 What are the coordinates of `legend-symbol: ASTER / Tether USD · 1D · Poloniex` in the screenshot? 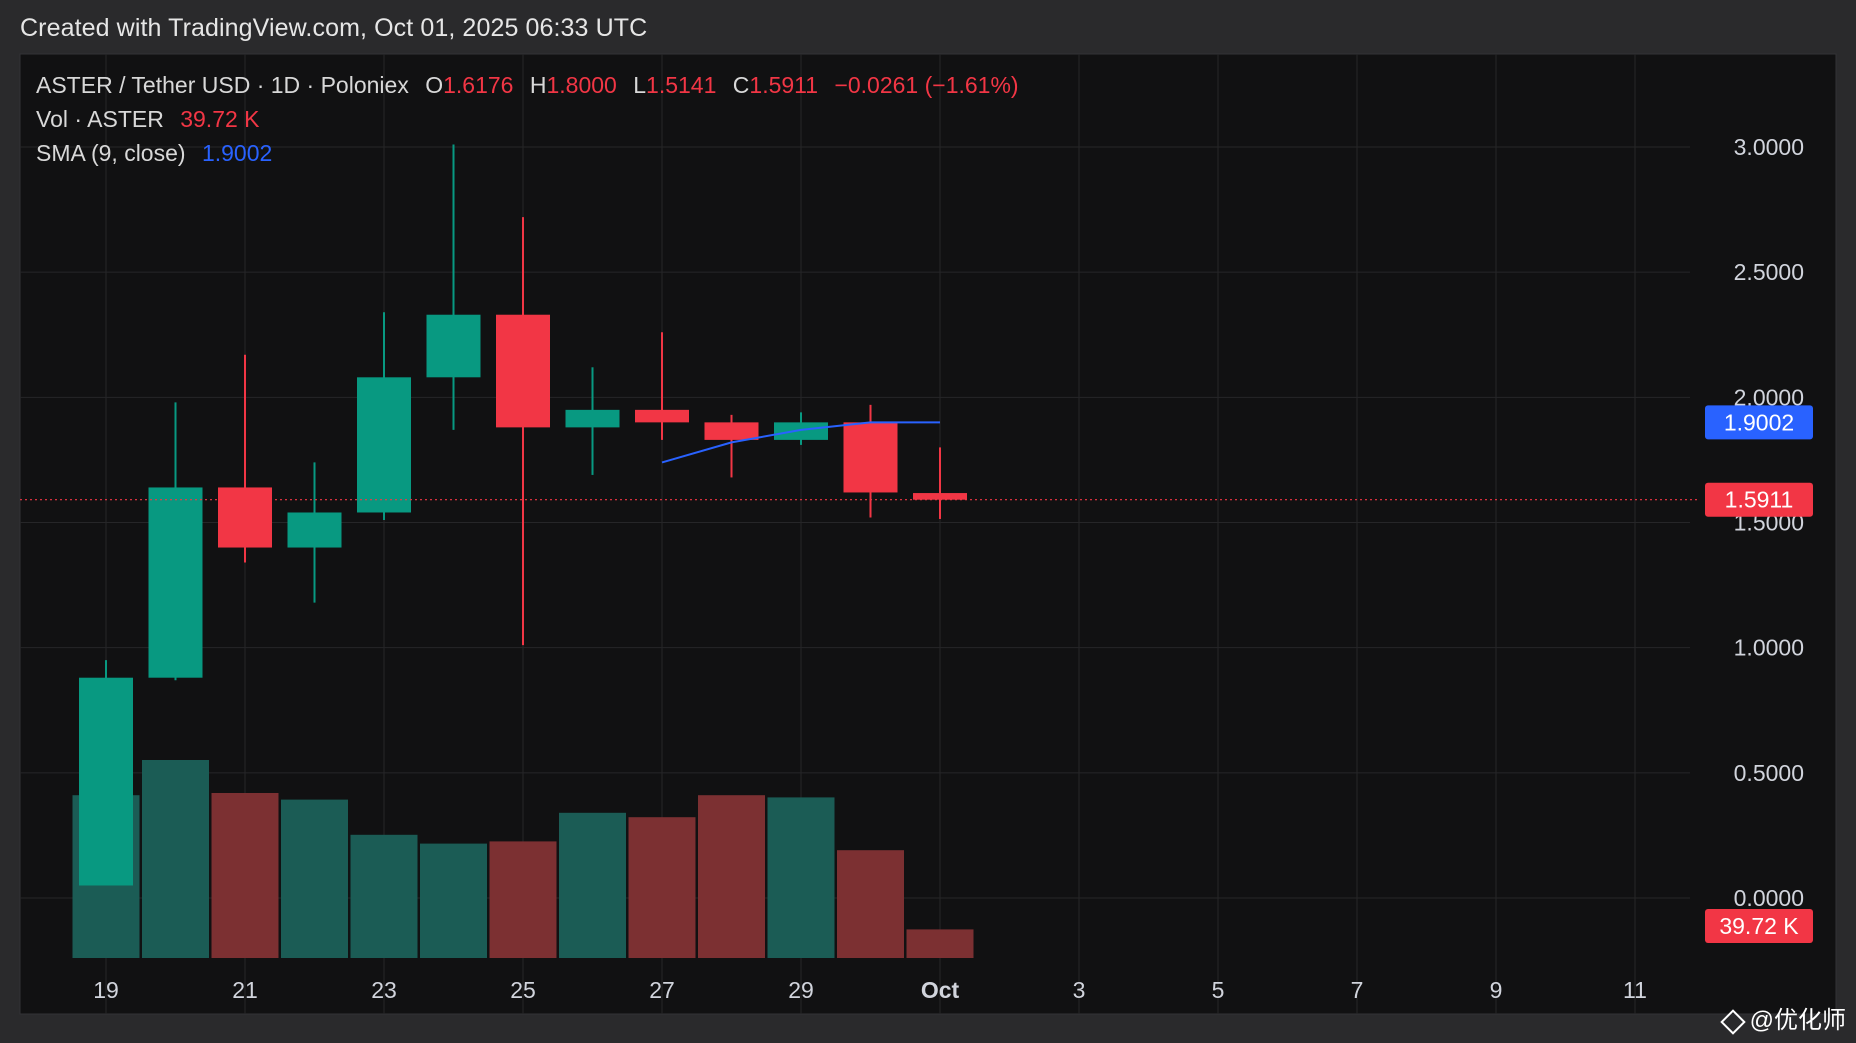 It's located at (222, 85).